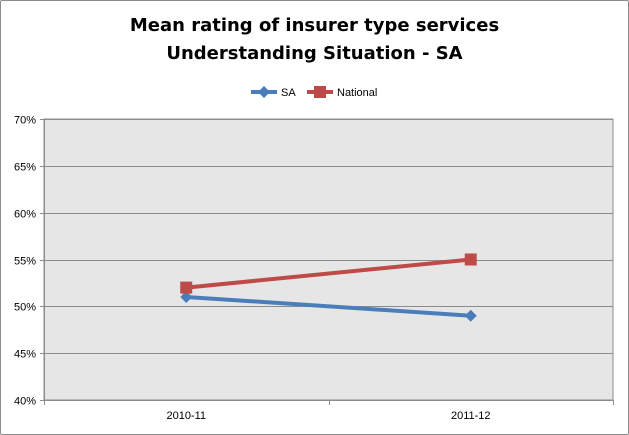 The height and width of the screenshot is (435, 629). I want to click on series-sa, so click(328, 306).